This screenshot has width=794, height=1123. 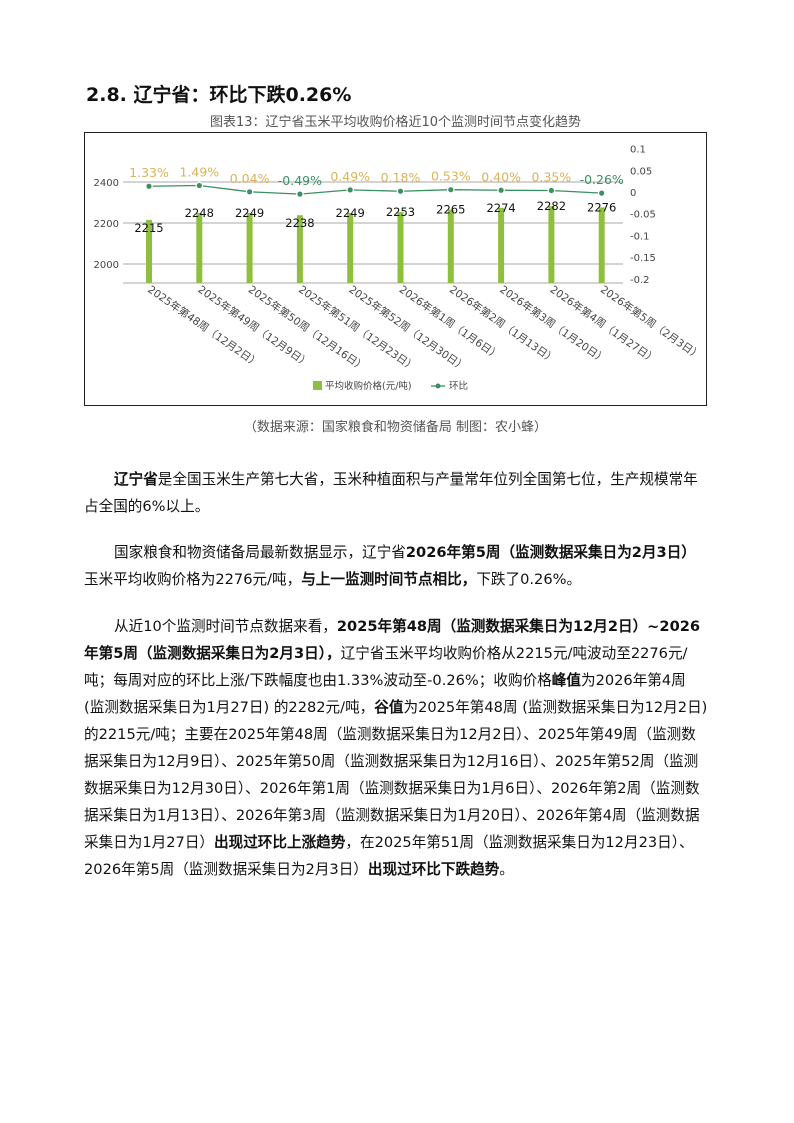 What do you see at coordinates (451, 176) in the screenshot?
I see `mom-data-label: 0.53%` at bounding box center [451, 176].